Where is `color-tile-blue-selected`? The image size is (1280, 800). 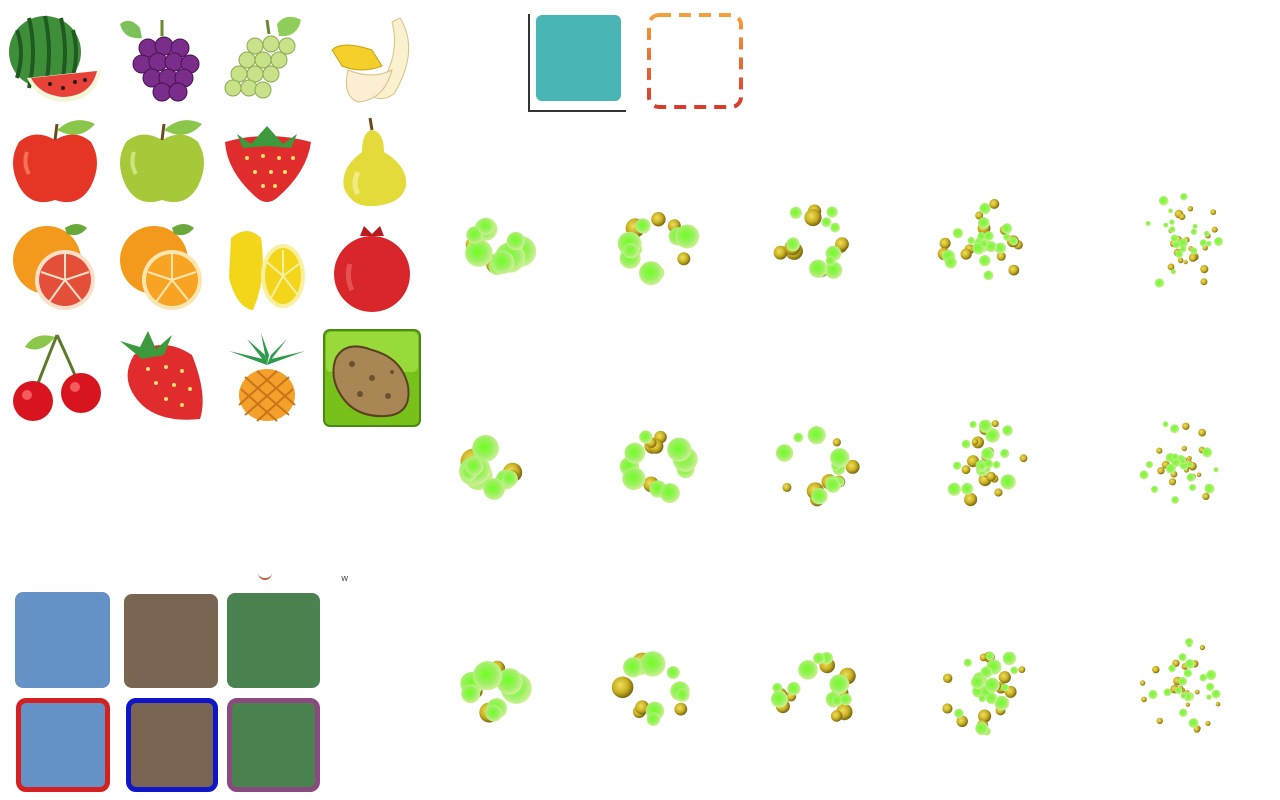 color-tile-blue-selected is located at coordinates (63, 745).